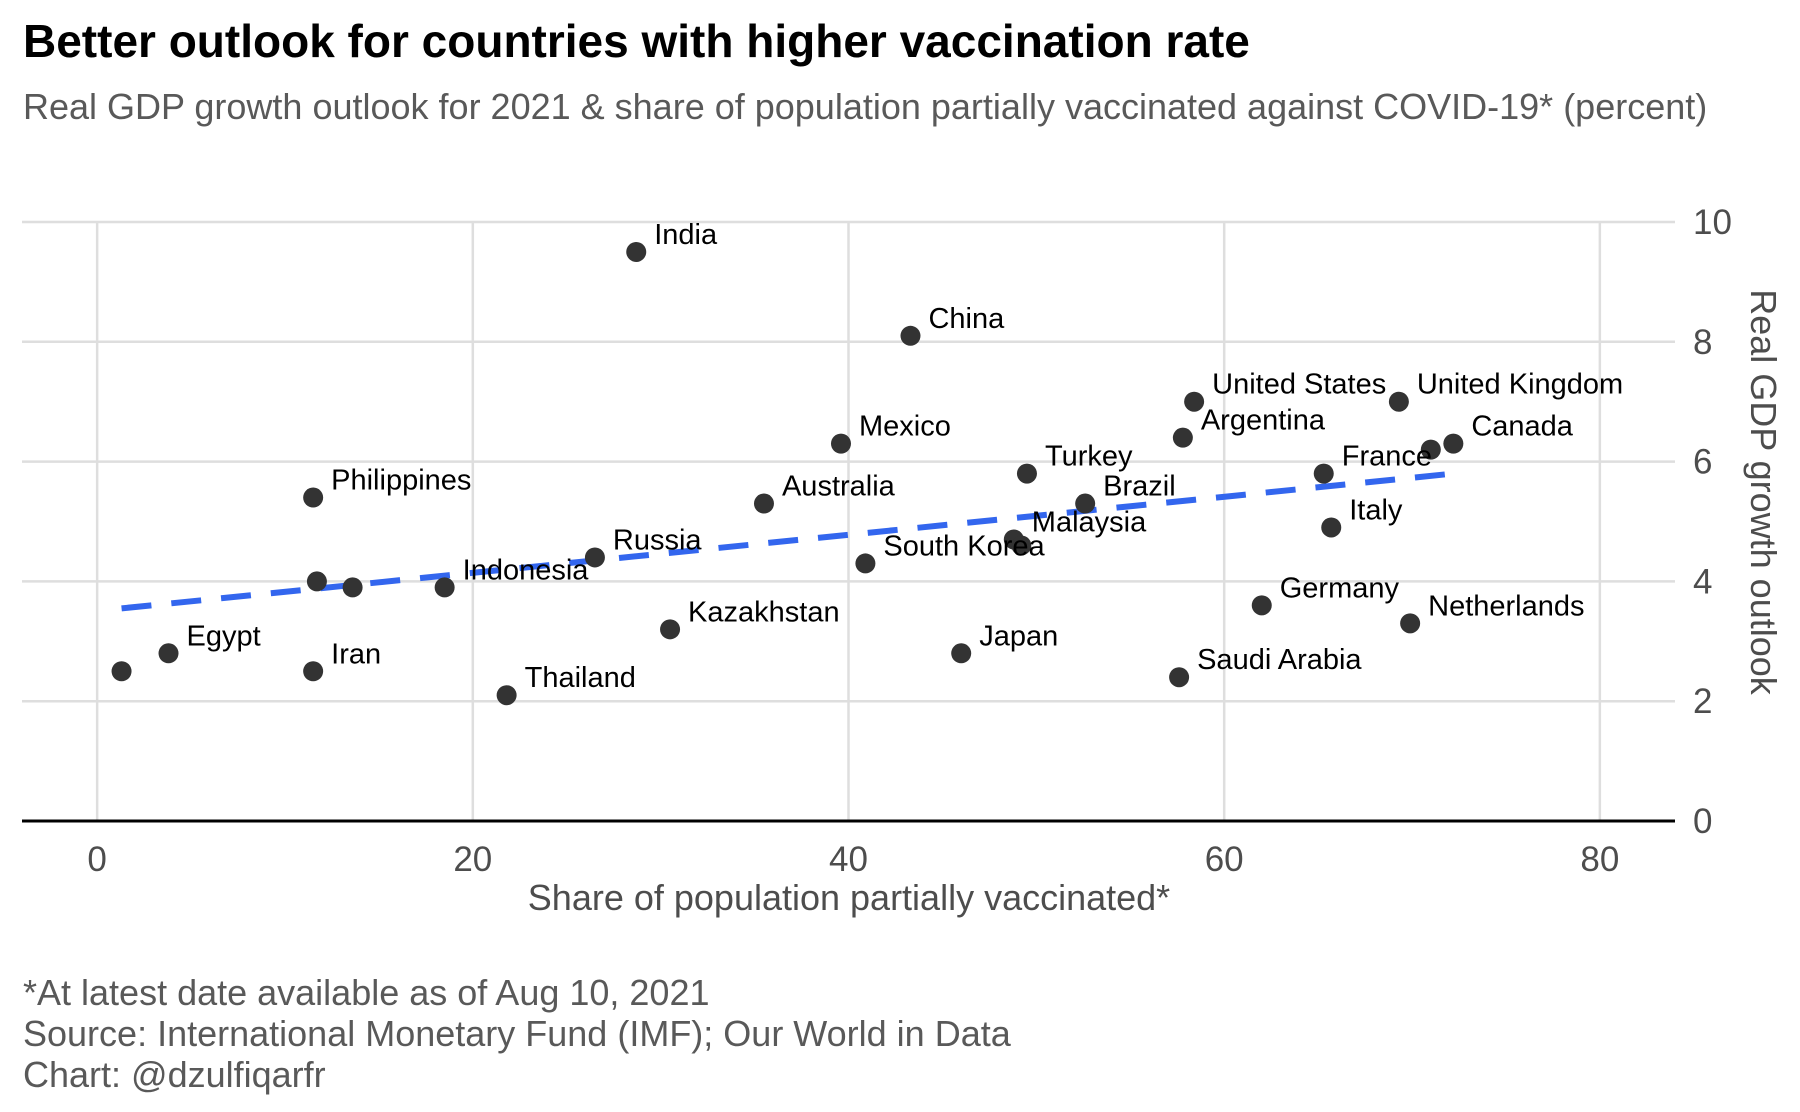 This screenshot has height=1112, width=1800. Describe the element at coordinates (96, 859) in the screenshot. I see `x-tick-label: 0` at that location.